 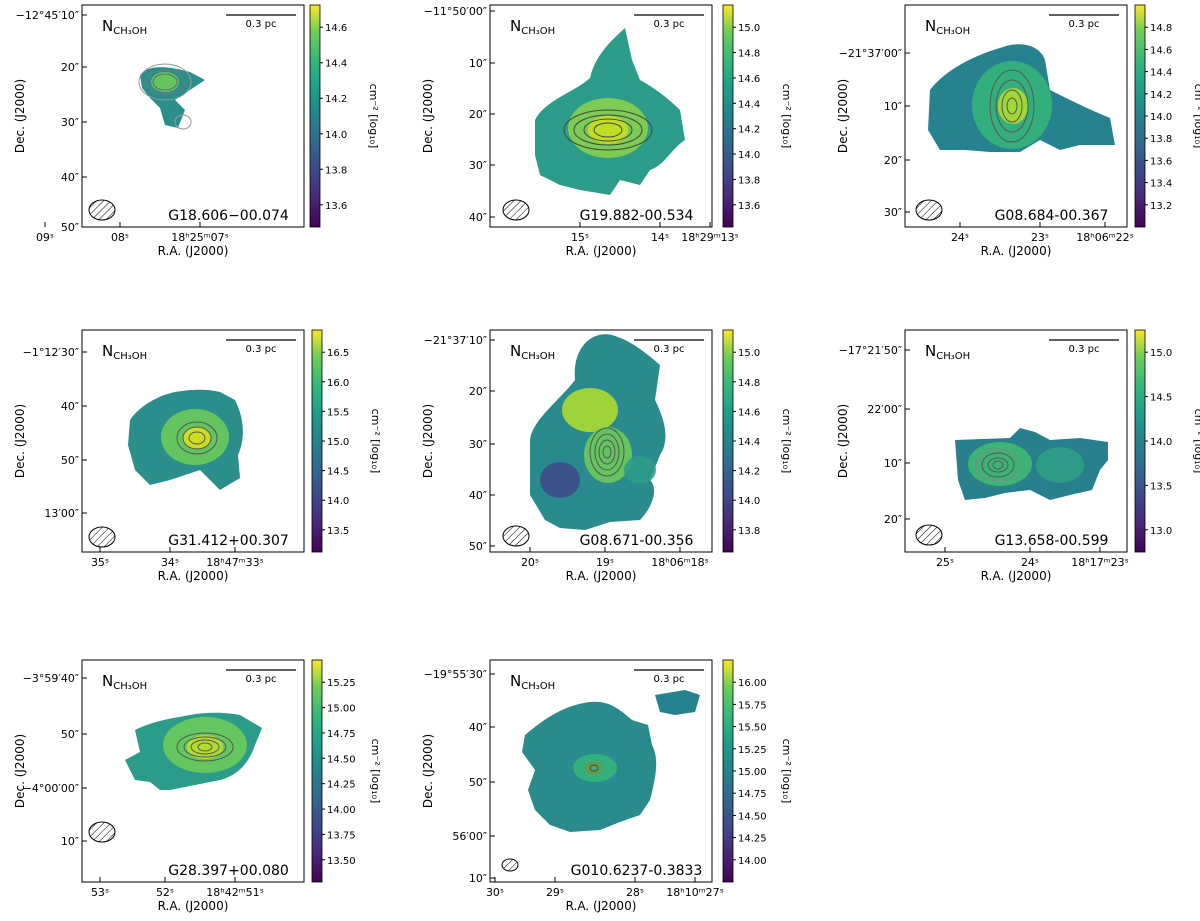 What do you see at coordinates (341, 683) in the screenshot?
I see `colorbar-tick-label: 15.25` at bounding box center [341, 683].